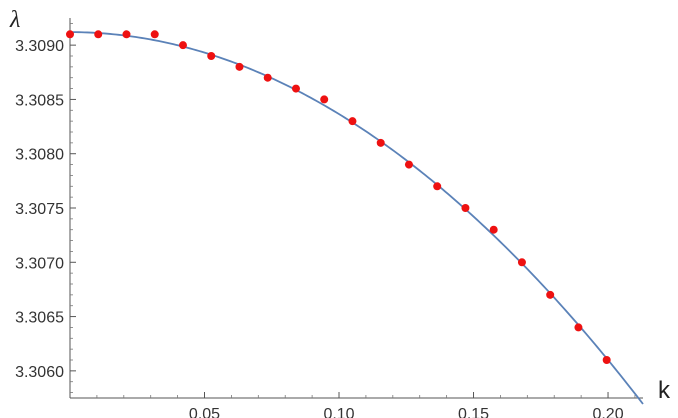  What do you see at coordinates (338, 412) in the screenshot?
I see `x-tick-label: 0.10` at bounding box center [338, 412].